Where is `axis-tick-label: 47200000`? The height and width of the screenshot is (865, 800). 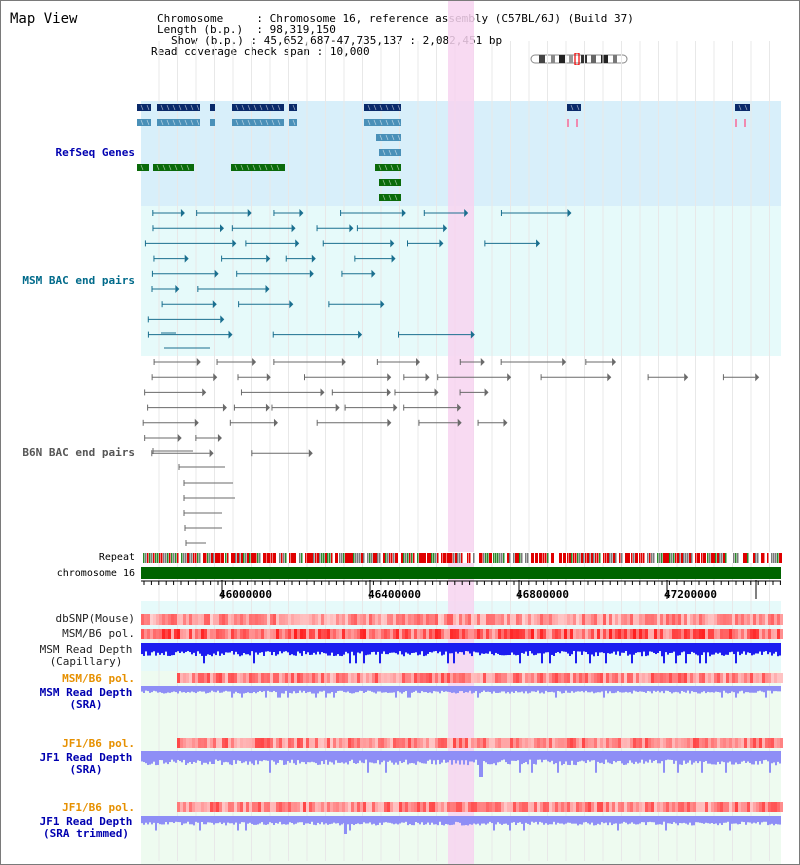
axis-tick-label: 47200000 is located at coordinates (690, 594).